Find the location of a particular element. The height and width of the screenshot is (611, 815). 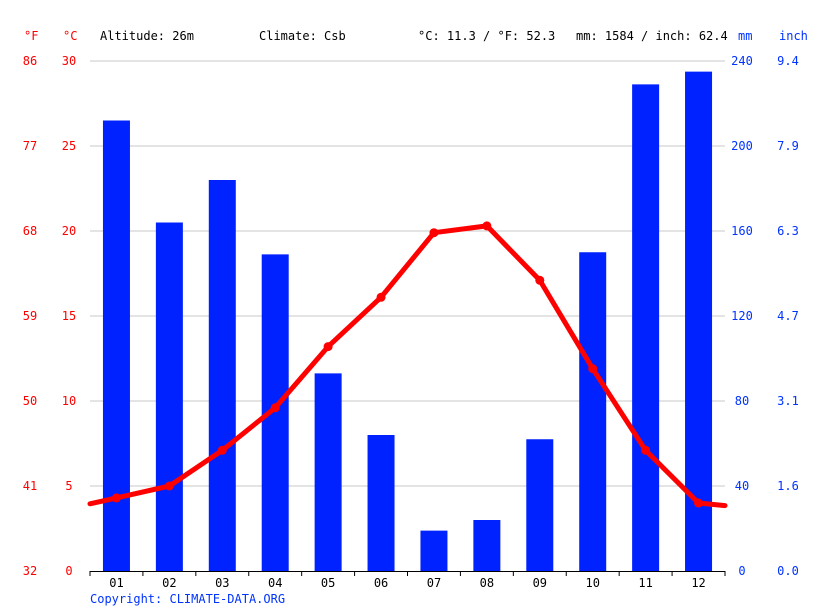

fahrenheit-tick-label: 86 is located at coordinates (30, 61).